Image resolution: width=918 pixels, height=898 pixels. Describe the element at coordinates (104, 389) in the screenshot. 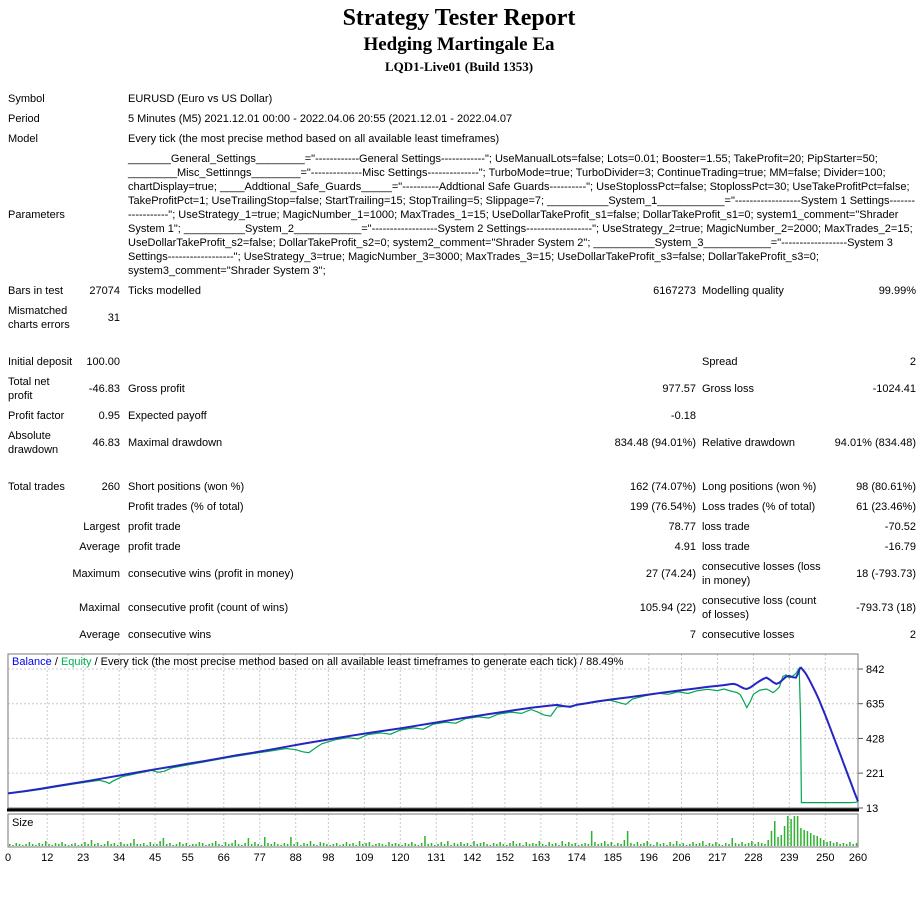

I see `stat-value: -46.83` at that location.